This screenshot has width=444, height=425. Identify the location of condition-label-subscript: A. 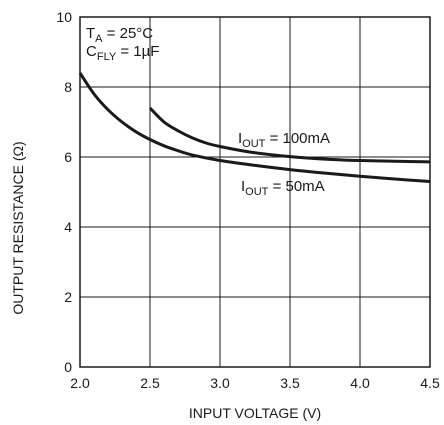
(99, 39).